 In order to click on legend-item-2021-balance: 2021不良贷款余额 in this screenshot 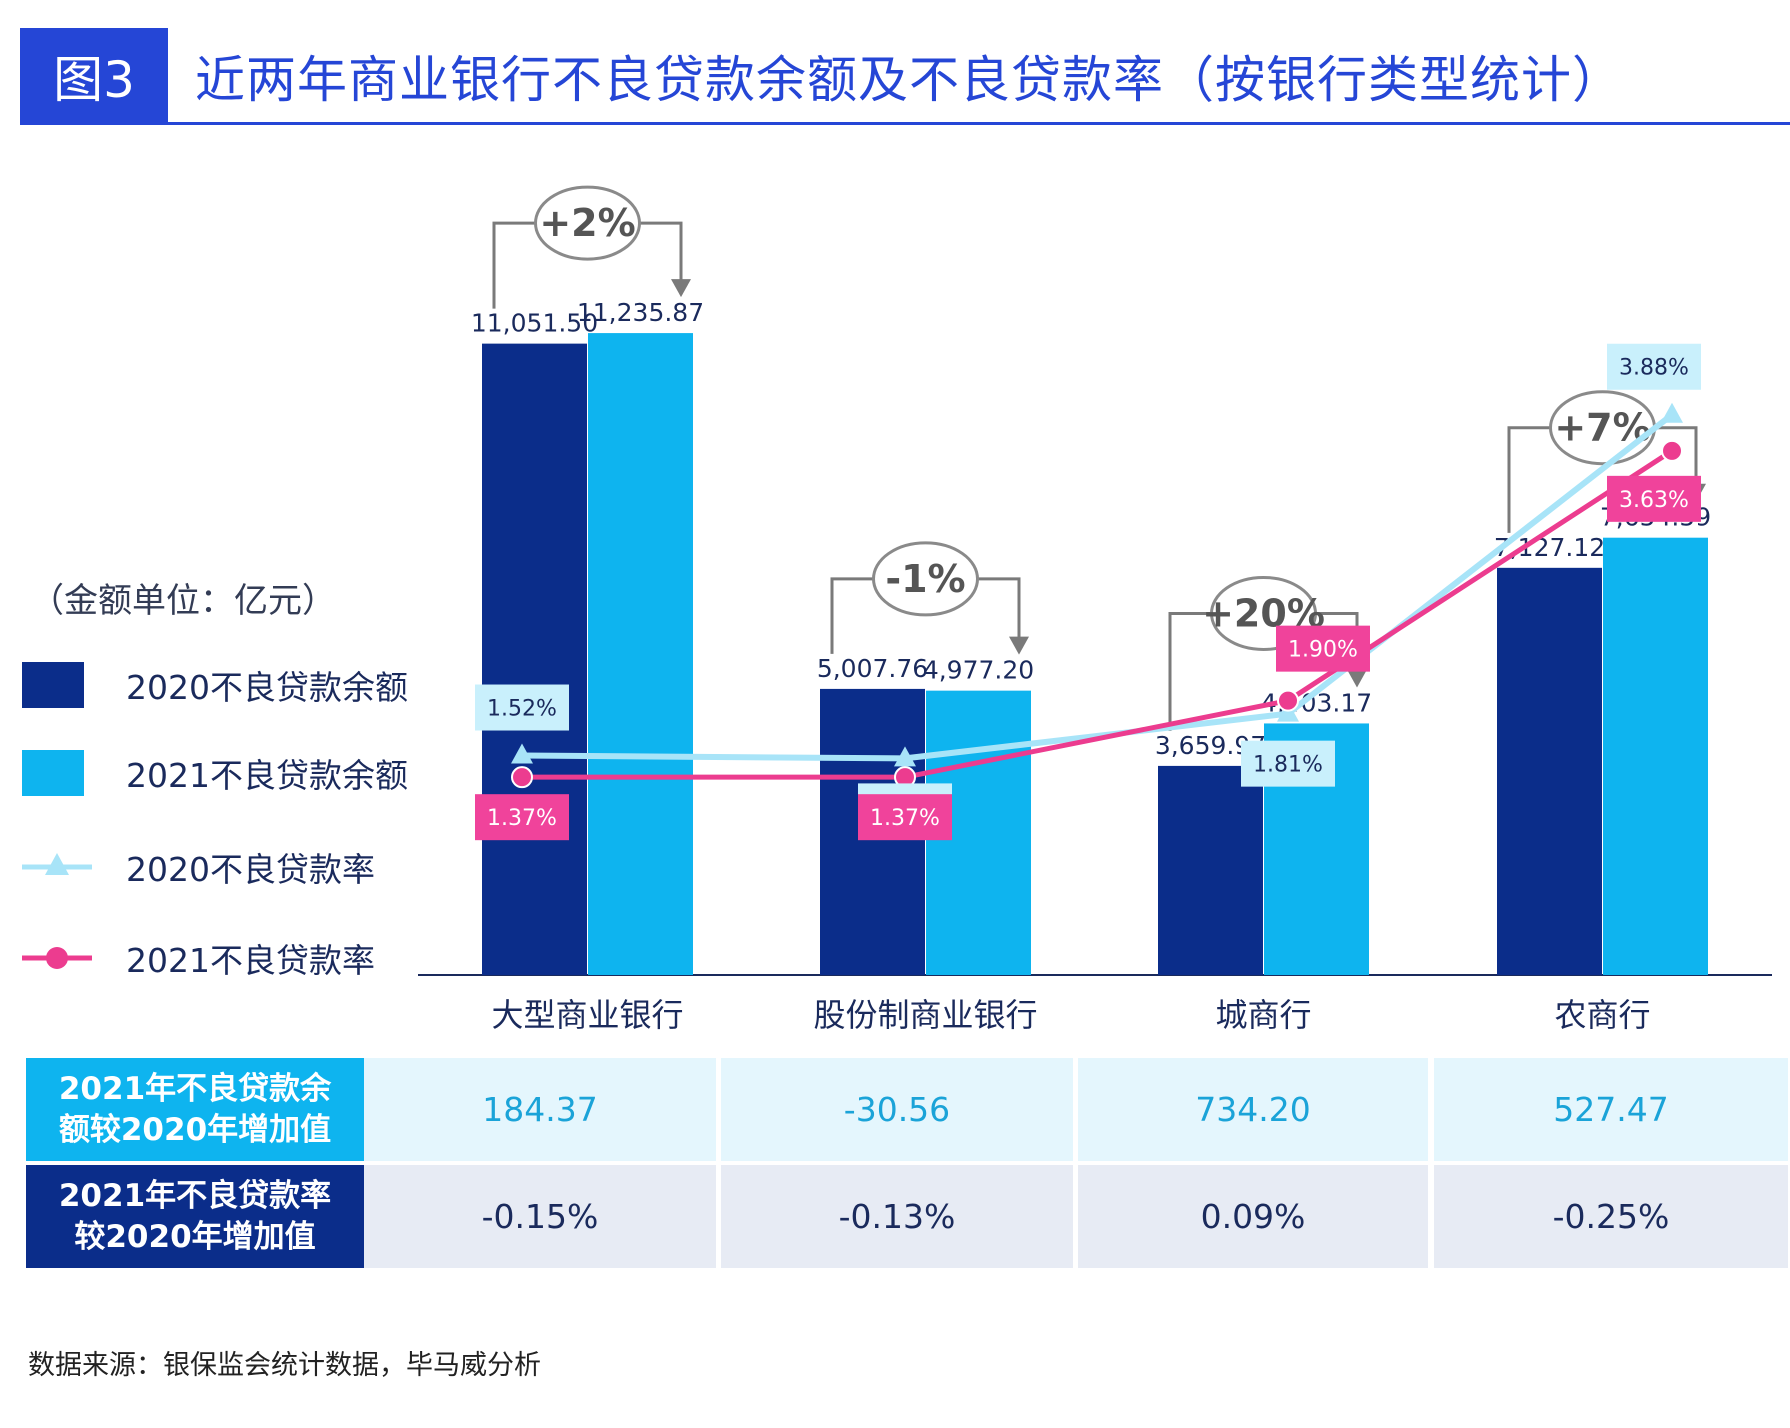, I will do `click(215, 773)`.